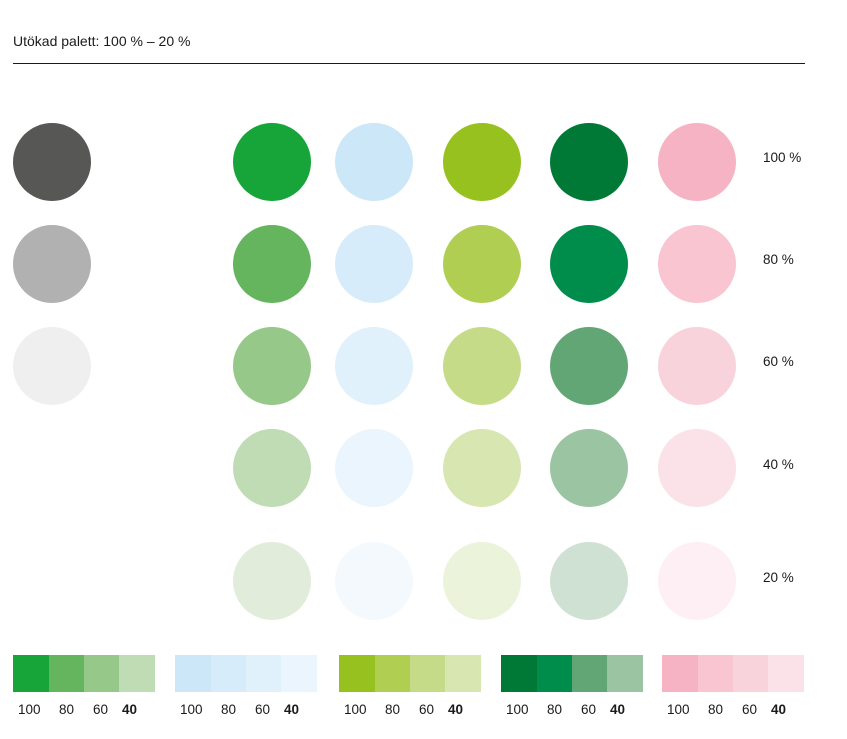 The width and height of the screenshot is (847, 739). Describe the element at coordinates (409, 63) in the screenshot. I see `title-divider` at that location.